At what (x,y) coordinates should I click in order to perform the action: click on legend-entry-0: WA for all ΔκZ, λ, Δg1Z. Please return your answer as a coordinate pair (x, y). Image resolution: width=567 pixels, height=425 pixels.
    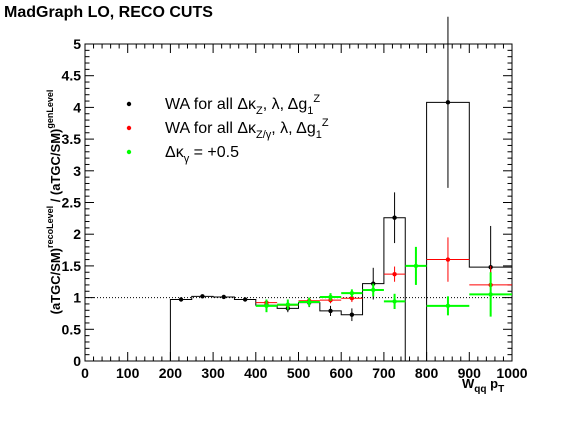
    Looking at the image, I should click on (223, 105).